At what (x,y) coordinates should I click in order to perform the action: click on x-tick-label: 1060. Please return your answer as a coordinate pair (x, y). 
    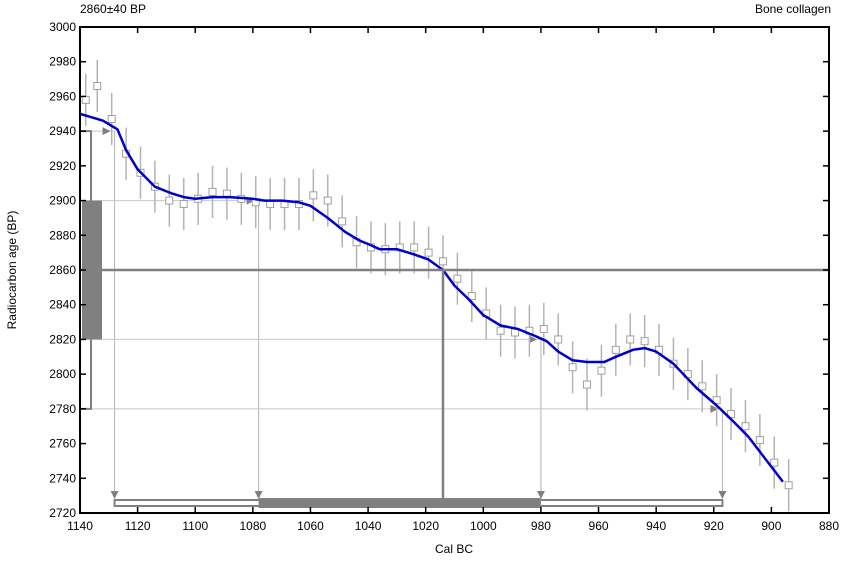
    Looking at the image, I should click on (310, 526).